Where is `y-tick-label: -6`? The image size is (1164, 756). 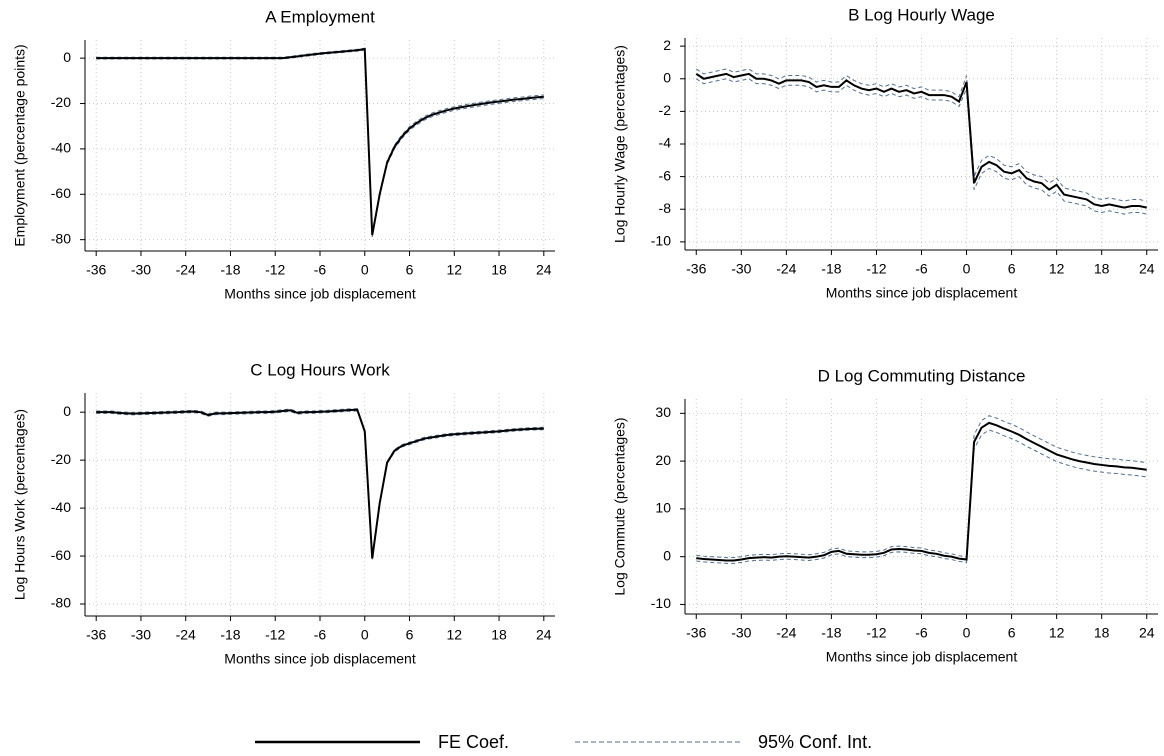
y-tick-label: -6 is located at coordinates (665, 175).